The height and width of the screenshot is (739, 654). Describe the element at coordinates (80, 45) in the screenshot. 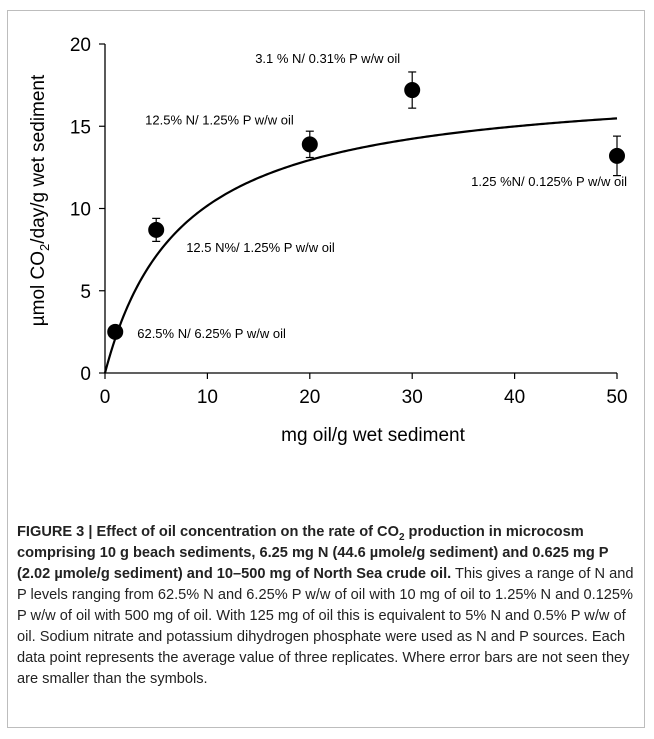

I see `y-tick-label: 20` at that location.